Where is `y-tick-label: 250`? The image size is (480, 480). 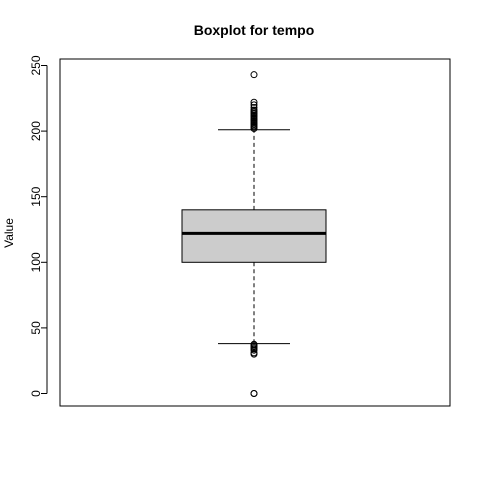 y-tick-label: 250 is located at coordinates (36, 65).